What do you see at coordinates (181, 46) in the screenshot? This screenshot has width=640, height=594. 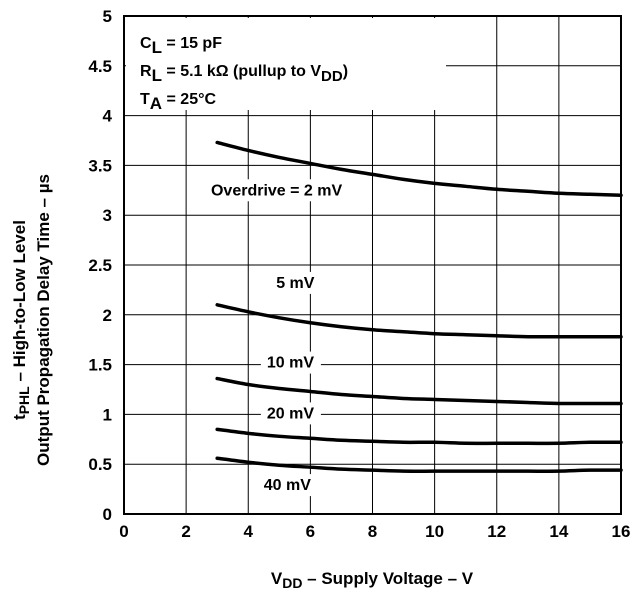 I see `condition-line: CL = 15 pF` at bounding box center [181, 46].